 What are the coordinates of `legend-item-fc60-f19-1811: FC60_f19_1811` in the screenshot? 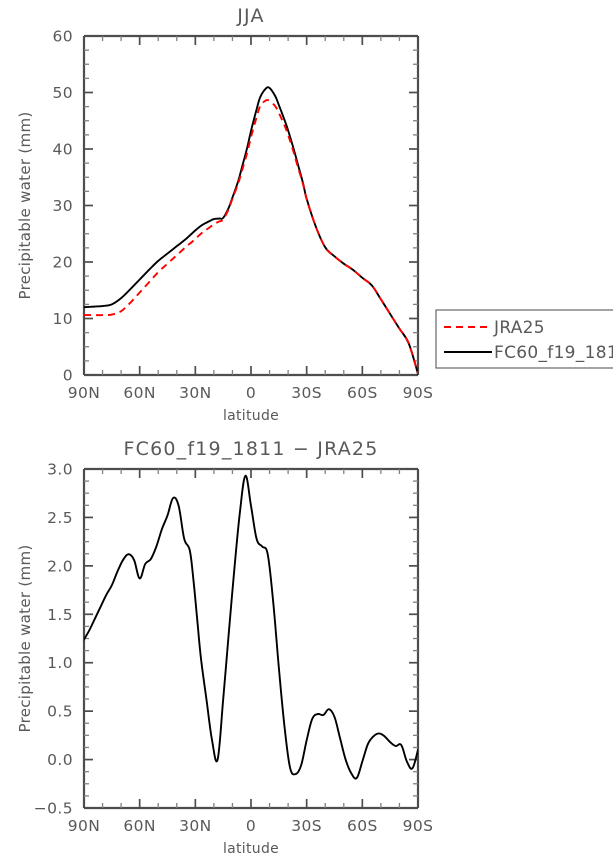 It's located at (528, 353).